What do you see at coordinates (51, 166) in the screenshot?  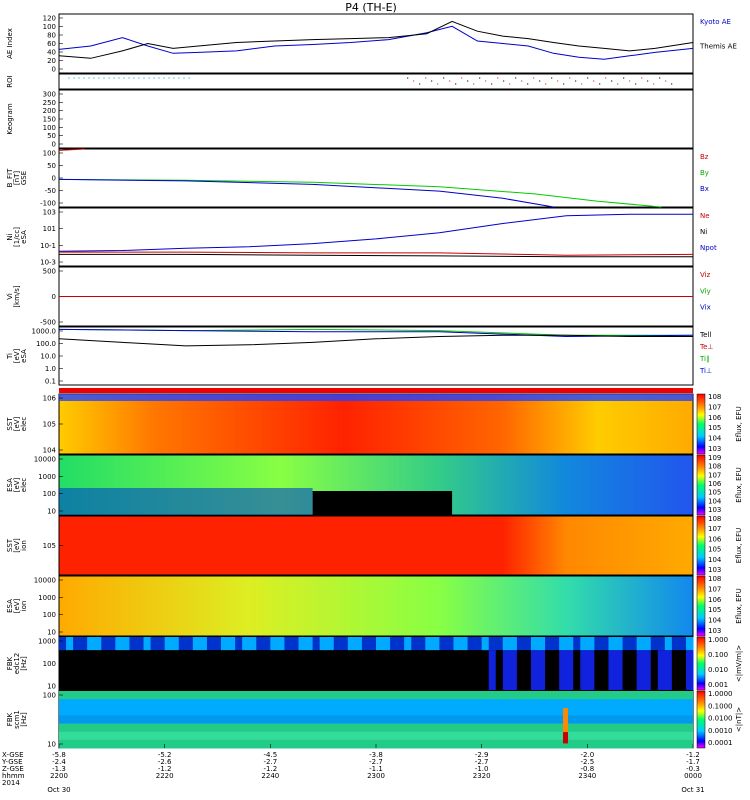 I see `y-tick-label: 50` at bounding box center [51, 166].